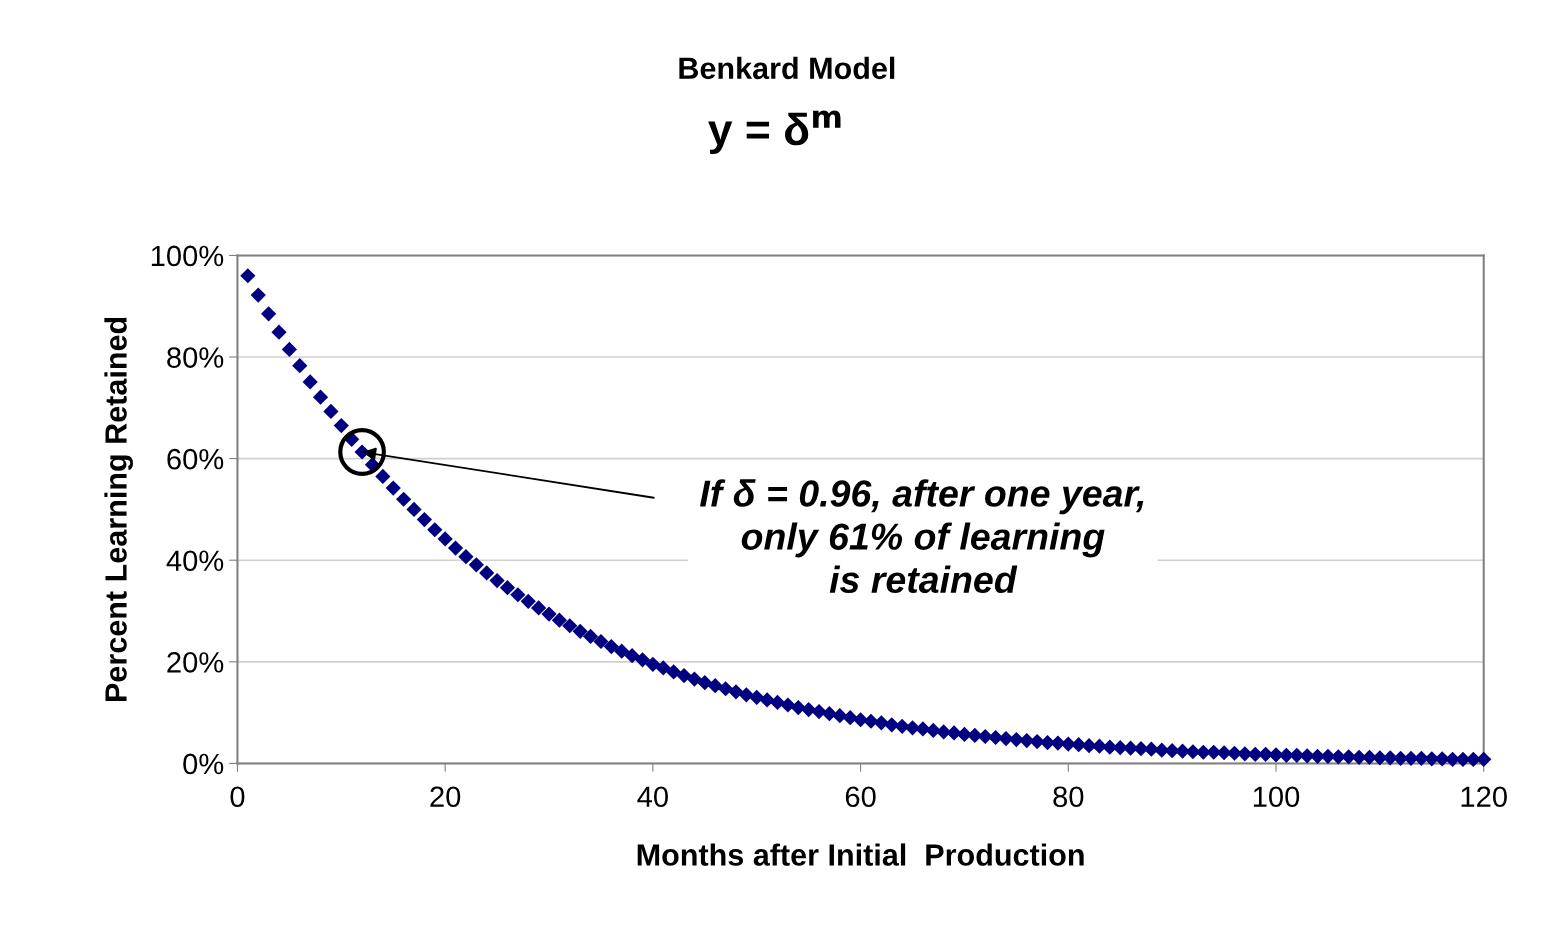 The image size is (1552, 946). I want to click on y-tick-label: 80%, so click(195, 357).